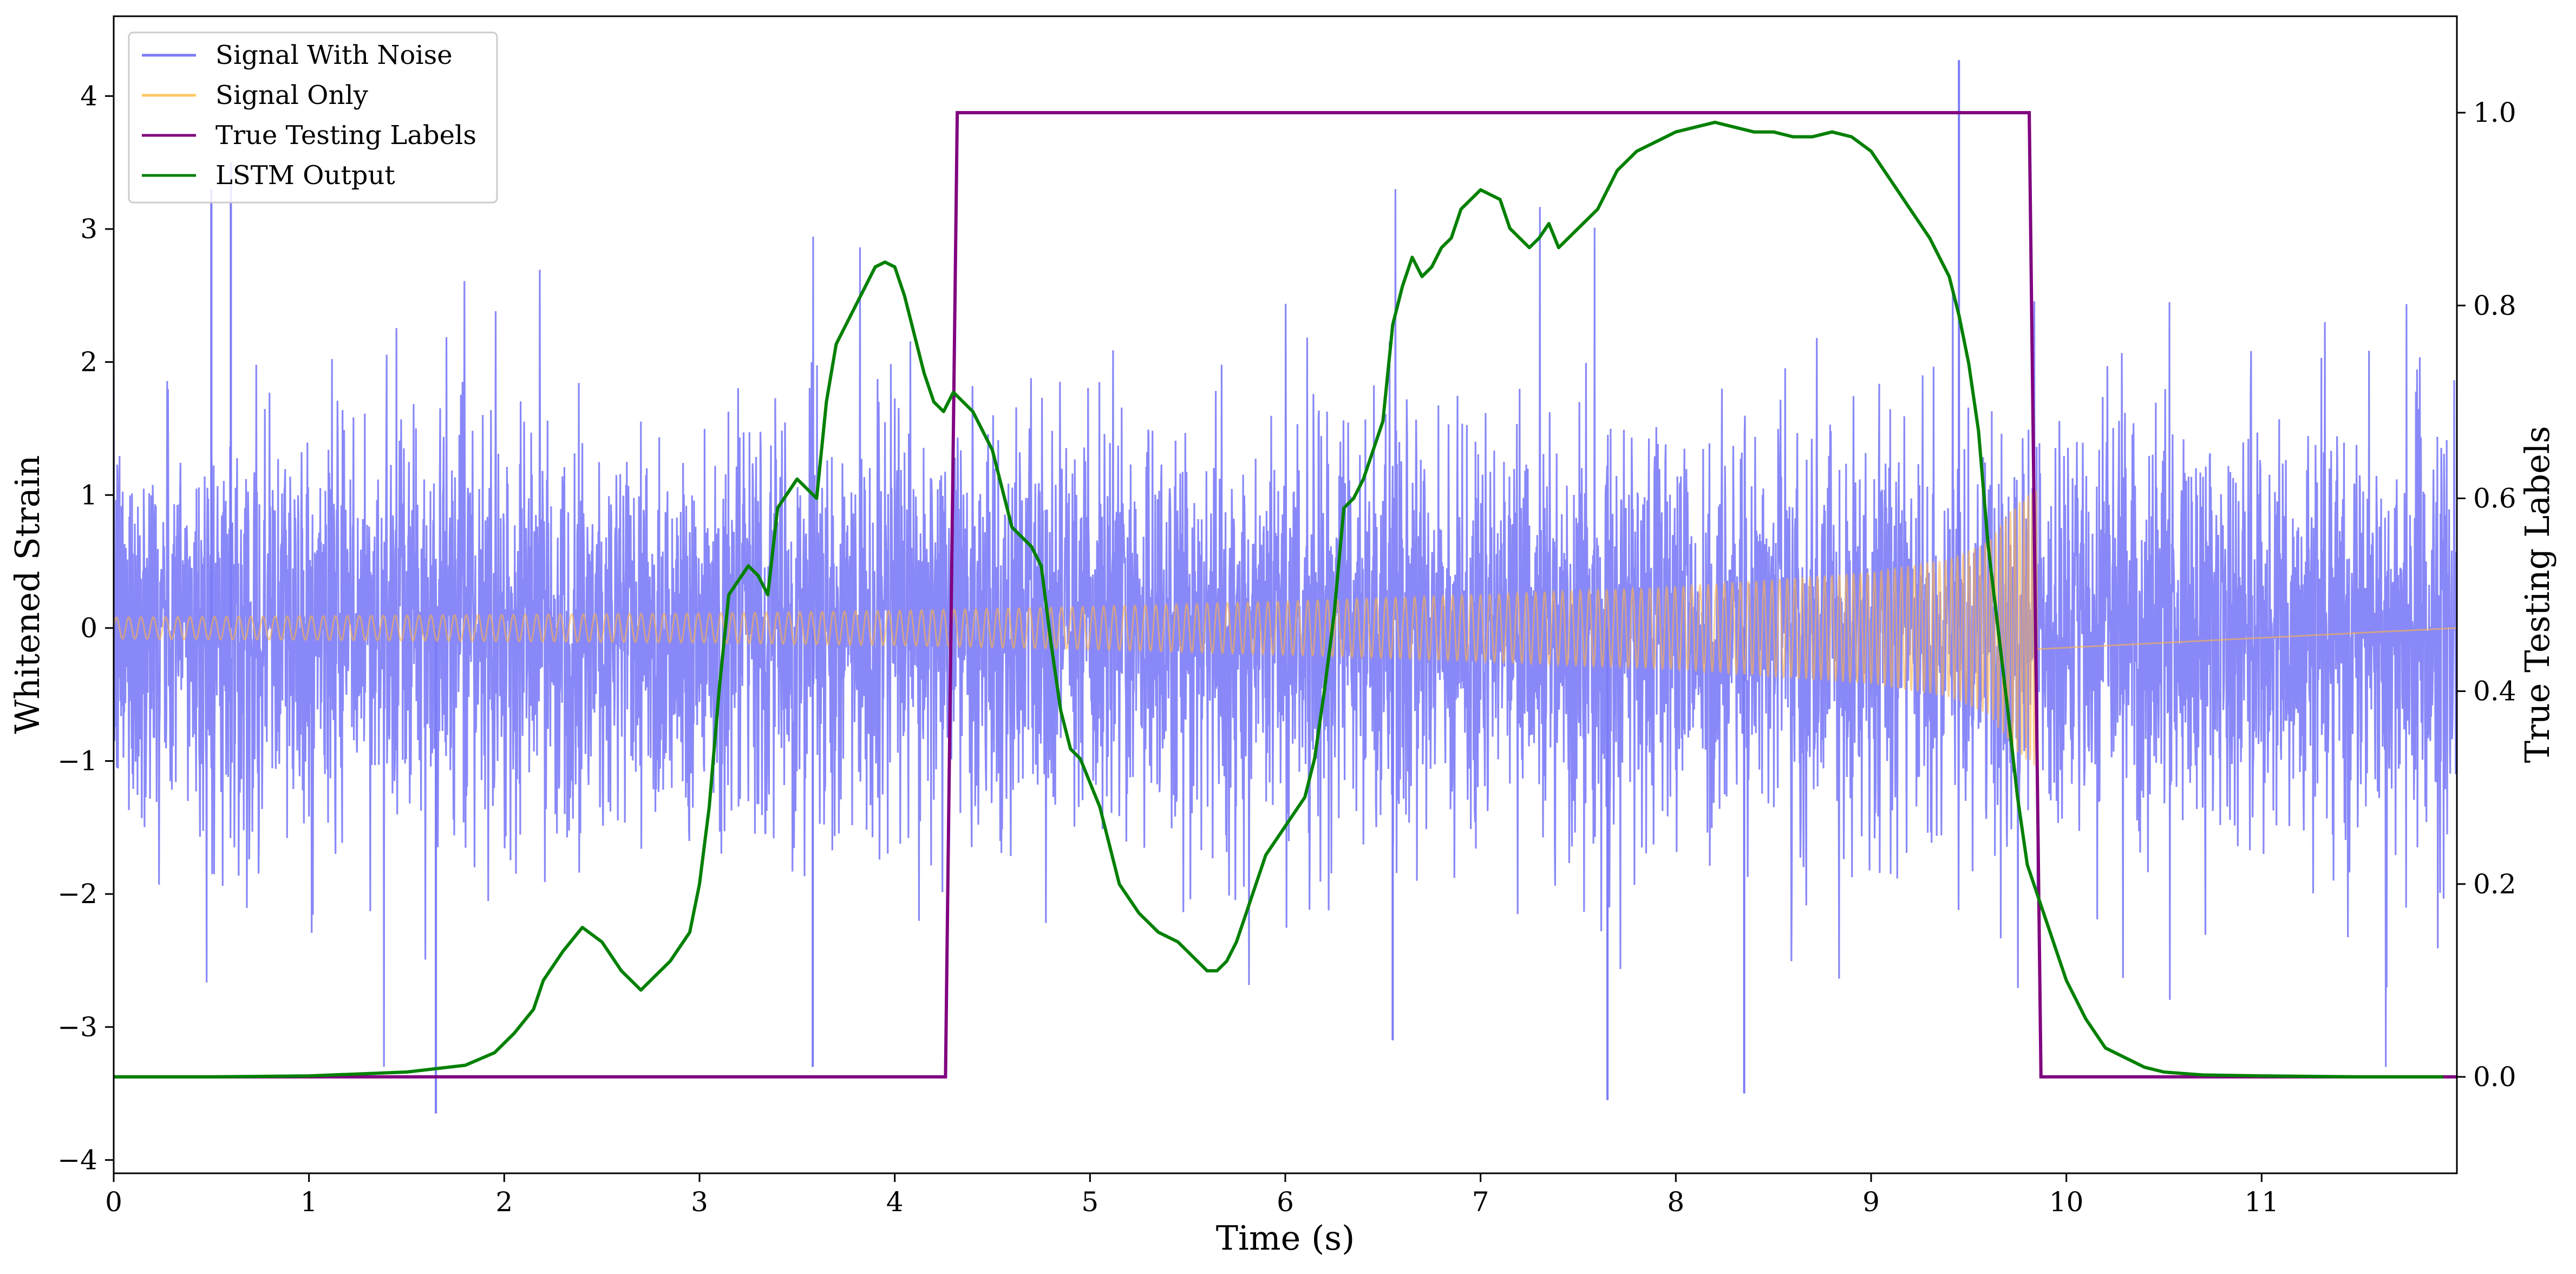 The height and width of the screenshot is (1274, 2576). I want to click on x-tick-label: 5, so click(1090, 1202).